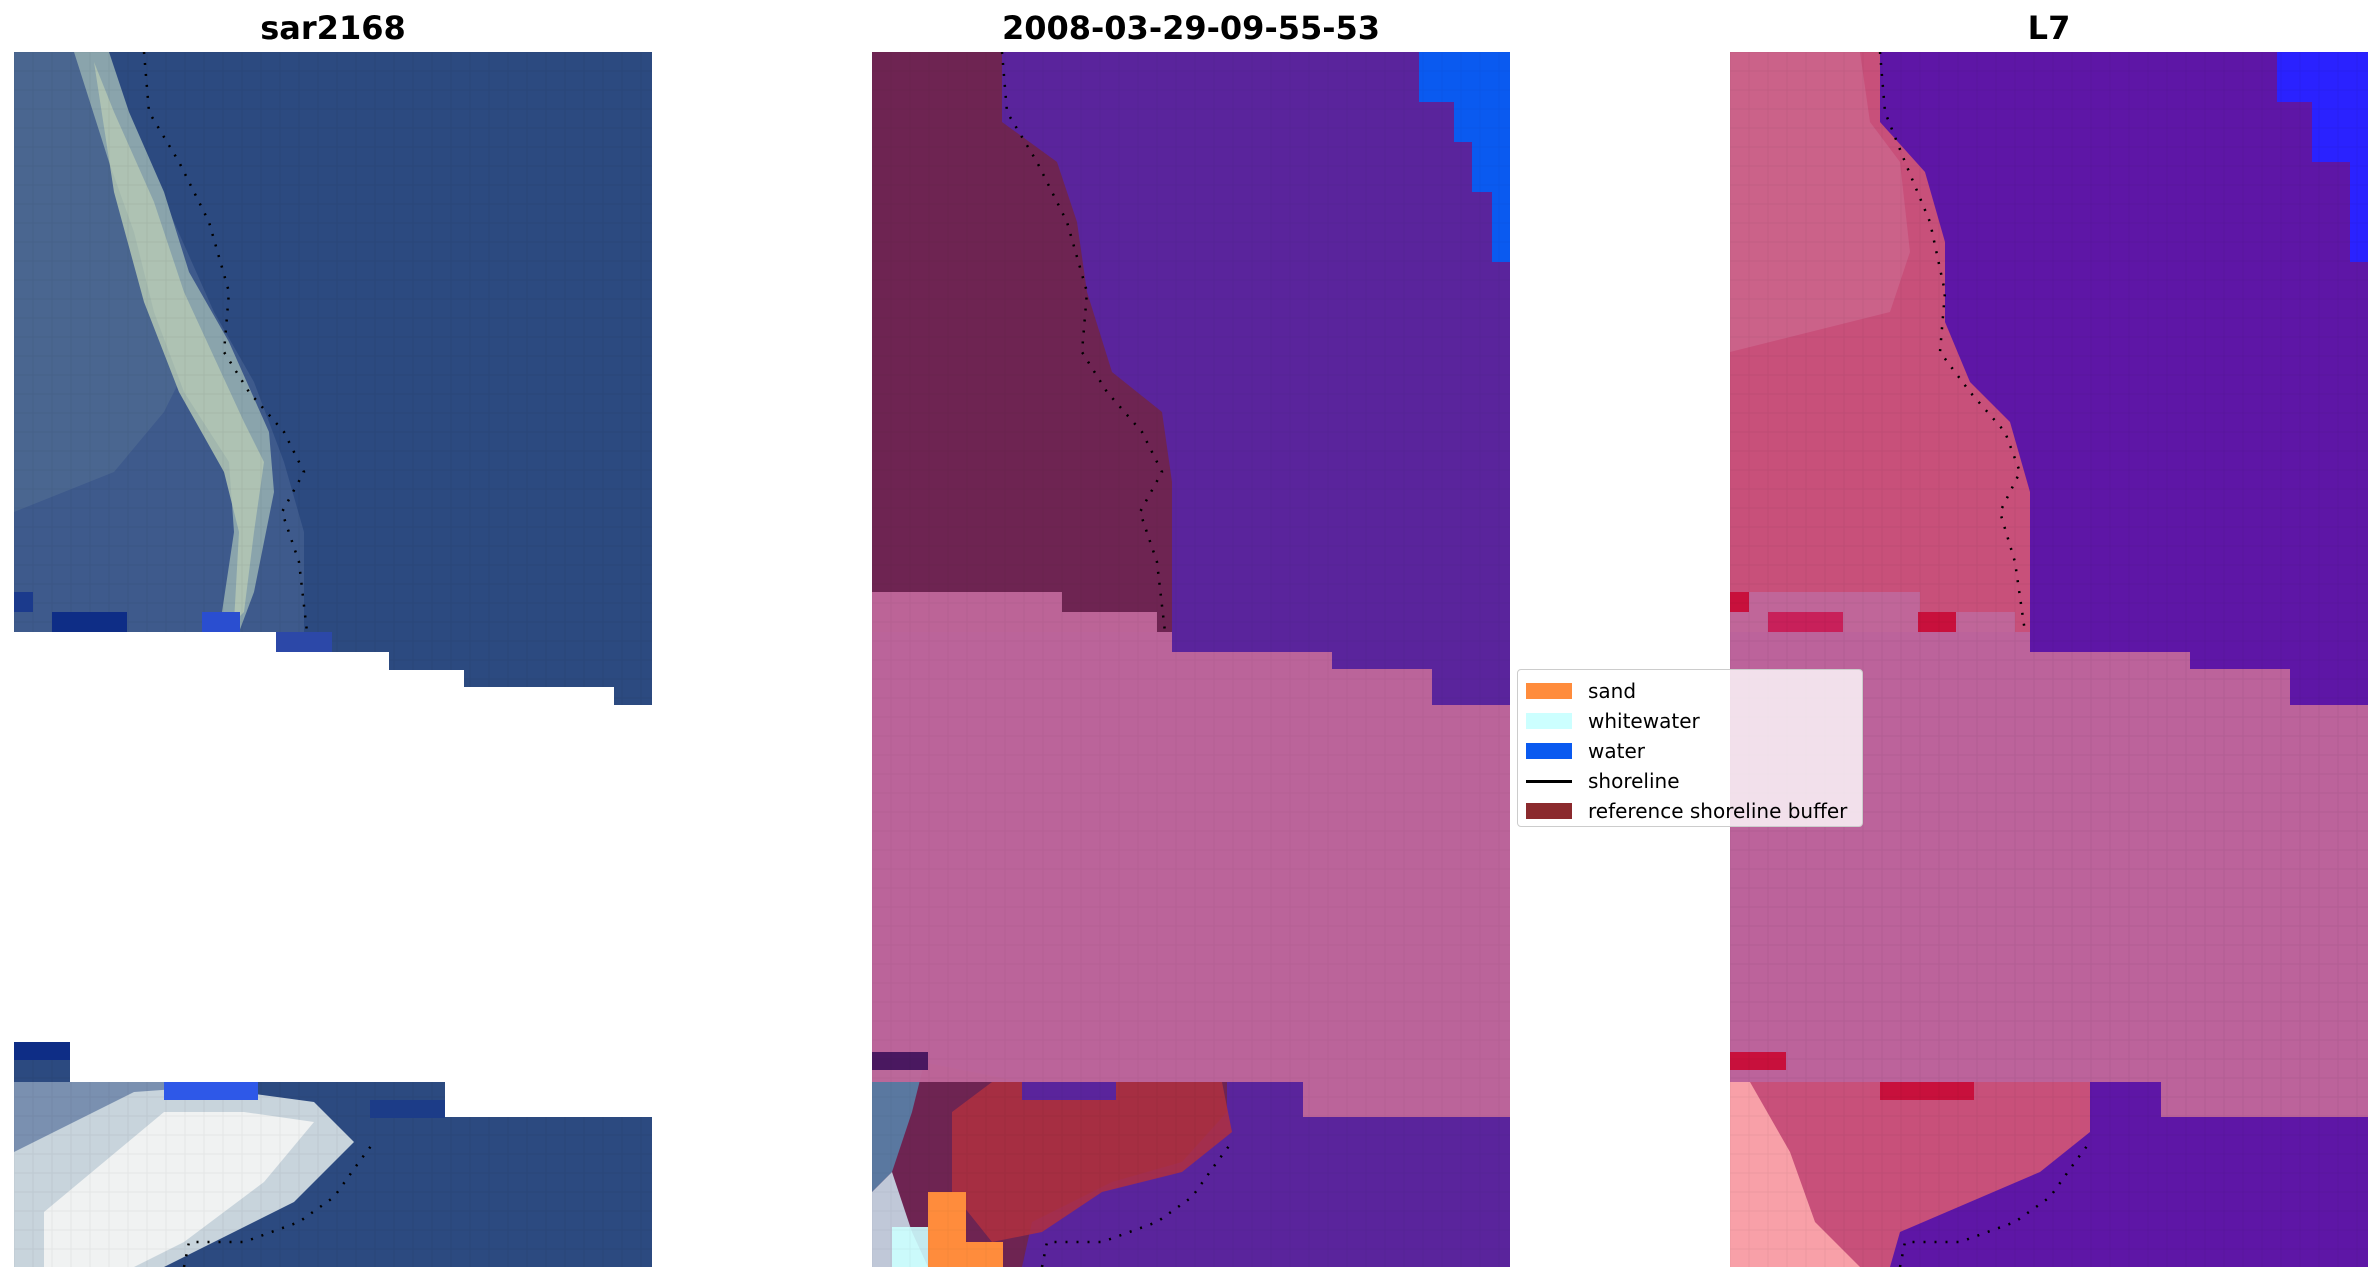 Image resolution: width=2380 pixels, height=1283 pixels. What do you see at coordinates (1549, 781) in the screenshot?
I see `shoreline-line-swatch` at bounding box center [1549, 781].